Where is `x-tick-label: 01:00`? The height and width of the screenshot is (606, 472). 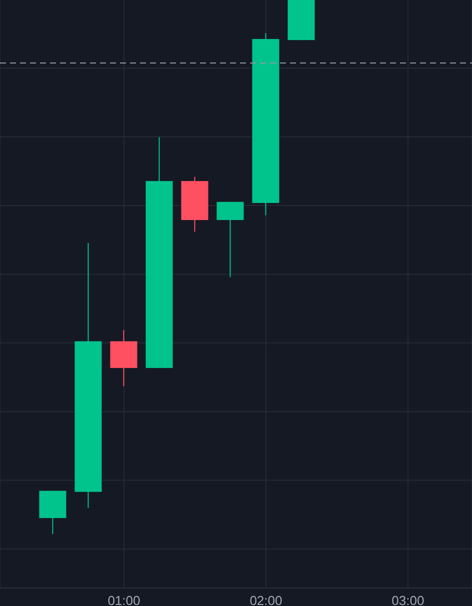
x-tick-label: 01:00 is located at coordinates (124, 599).